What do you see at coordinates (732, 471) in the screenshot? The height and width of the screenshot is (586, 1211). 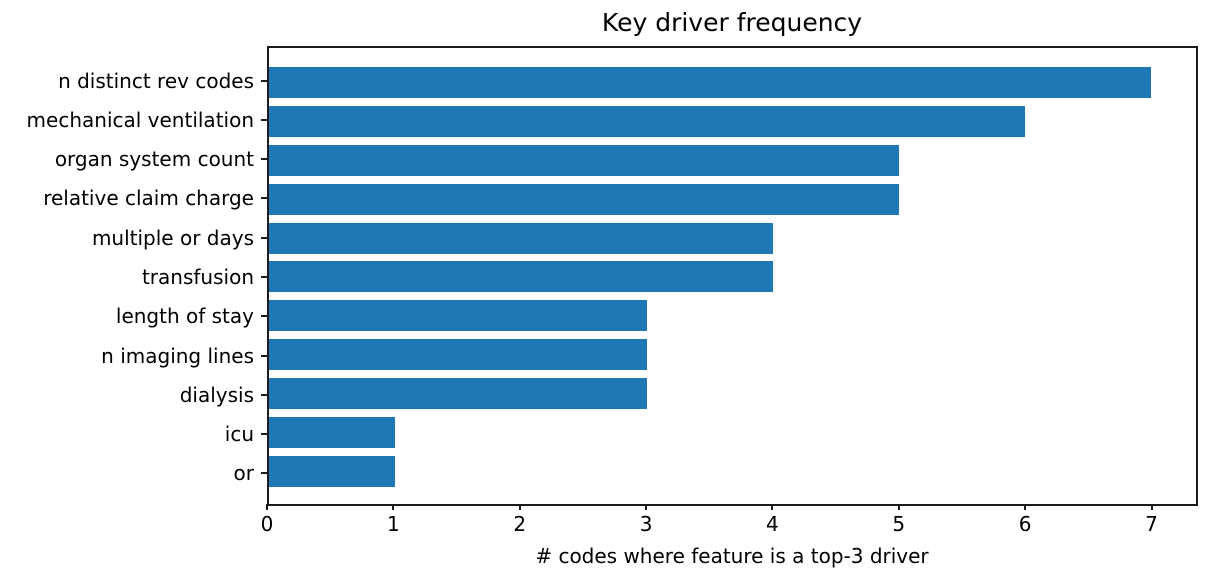 I see `bar-row-or` at bounding box center [732, 471].